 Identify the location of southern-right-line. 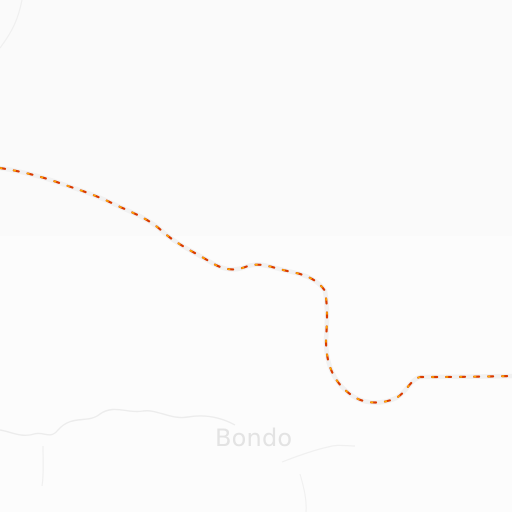
(303, 492).